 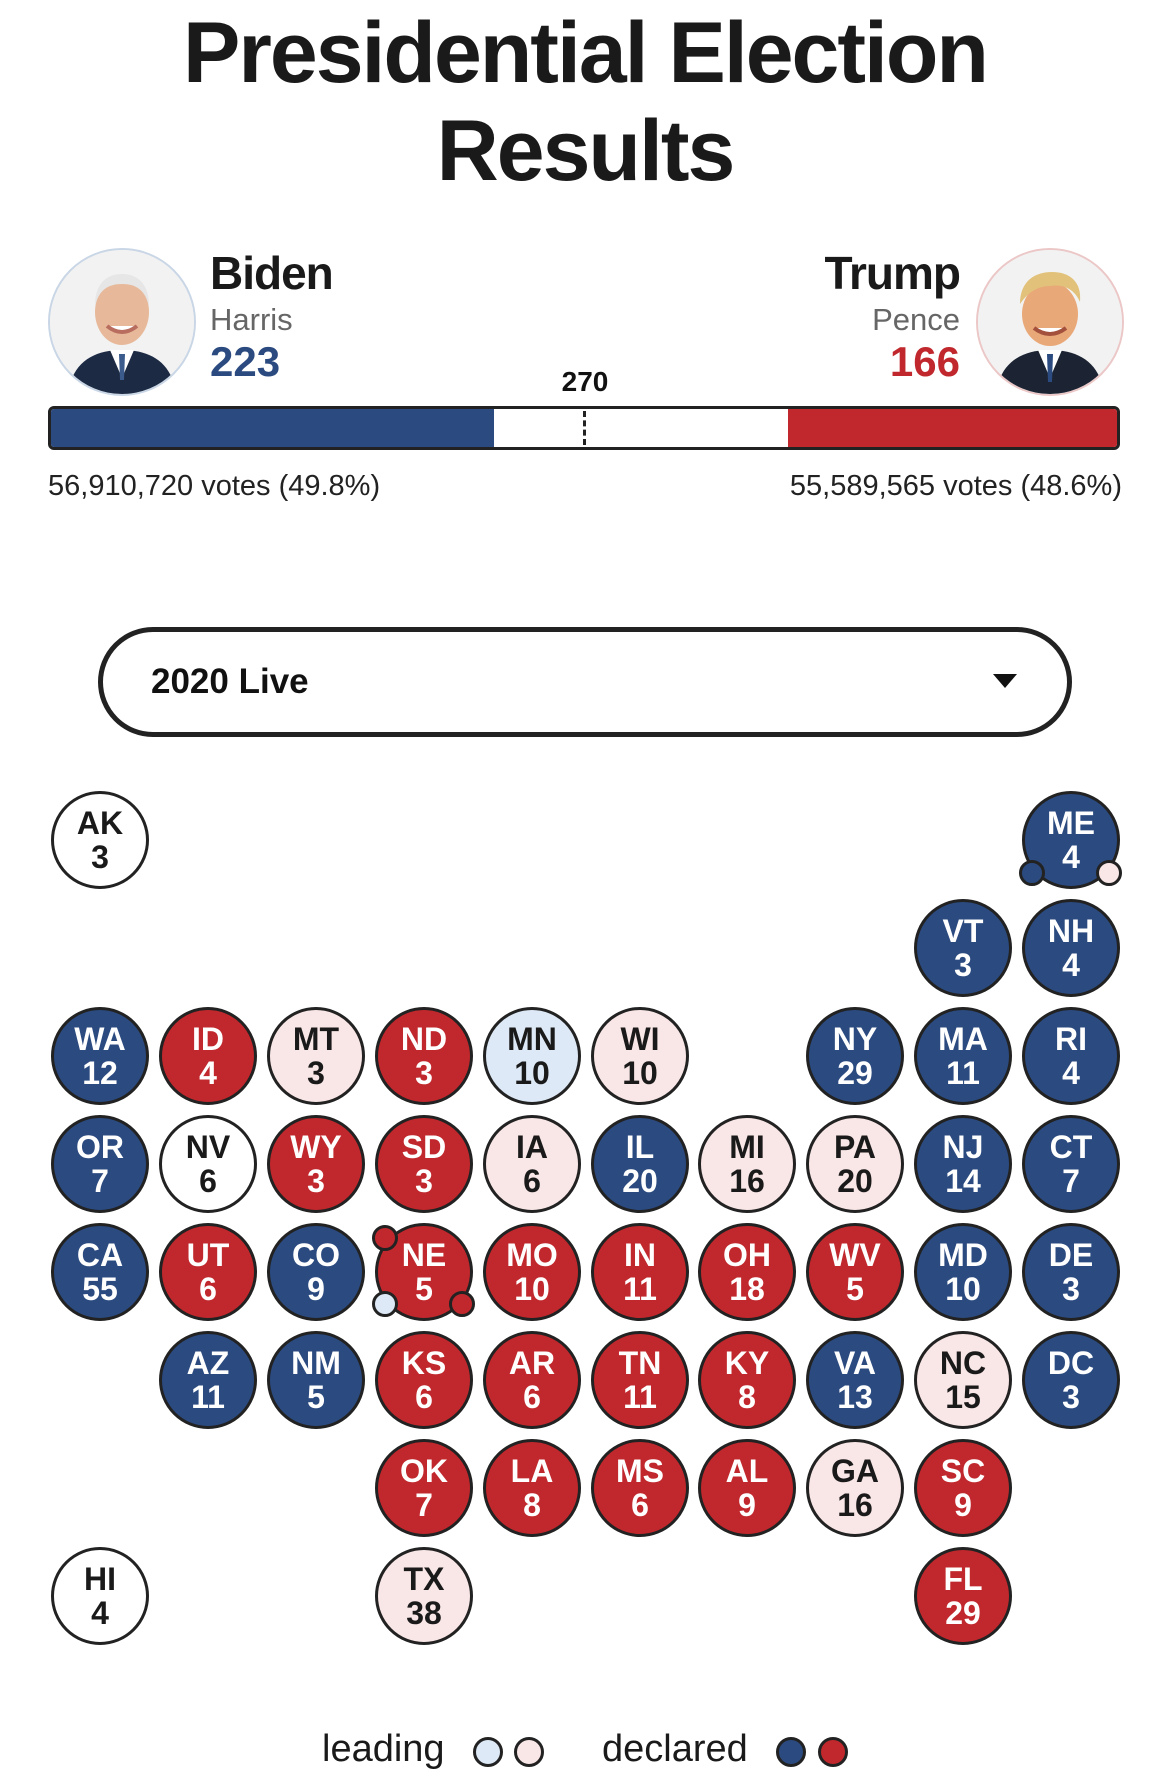 I want to click on right-candidate-photo-graphic, so click(x=1050, y=322).